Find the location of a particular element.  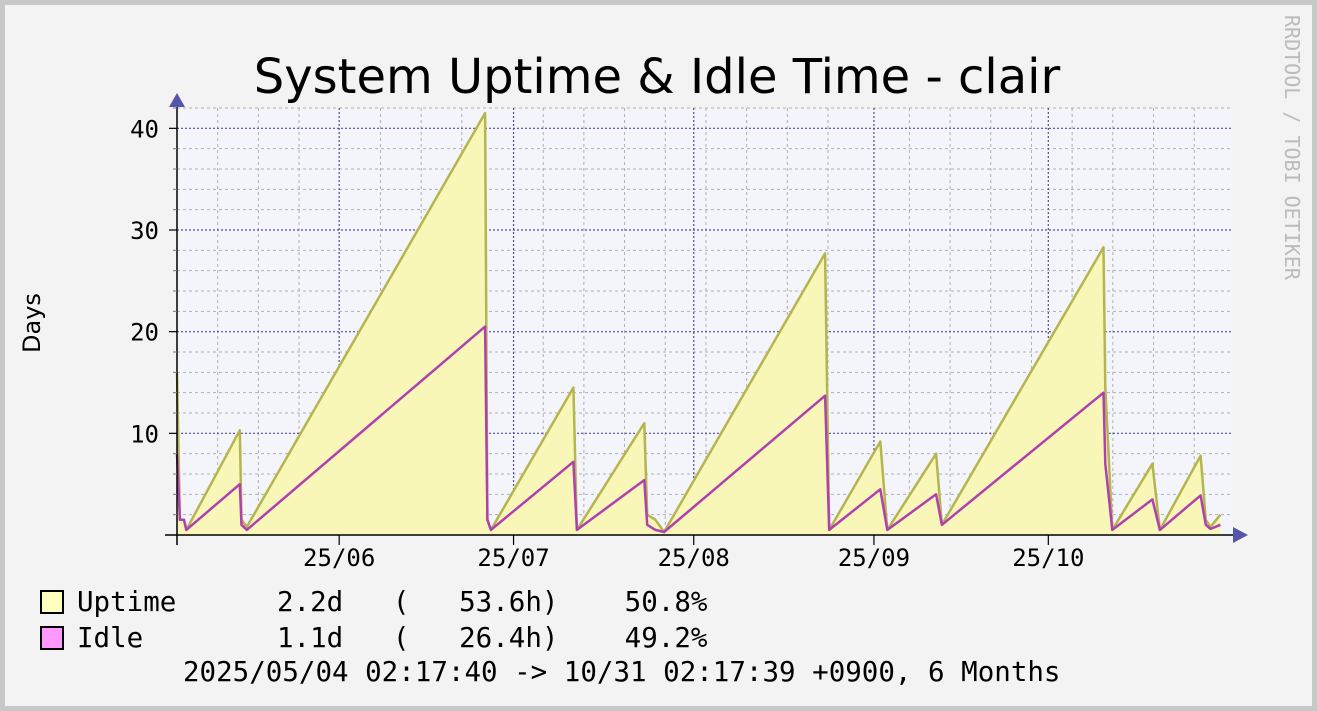

x-tick-label: 25/07 is located at coordinates (513, 558).